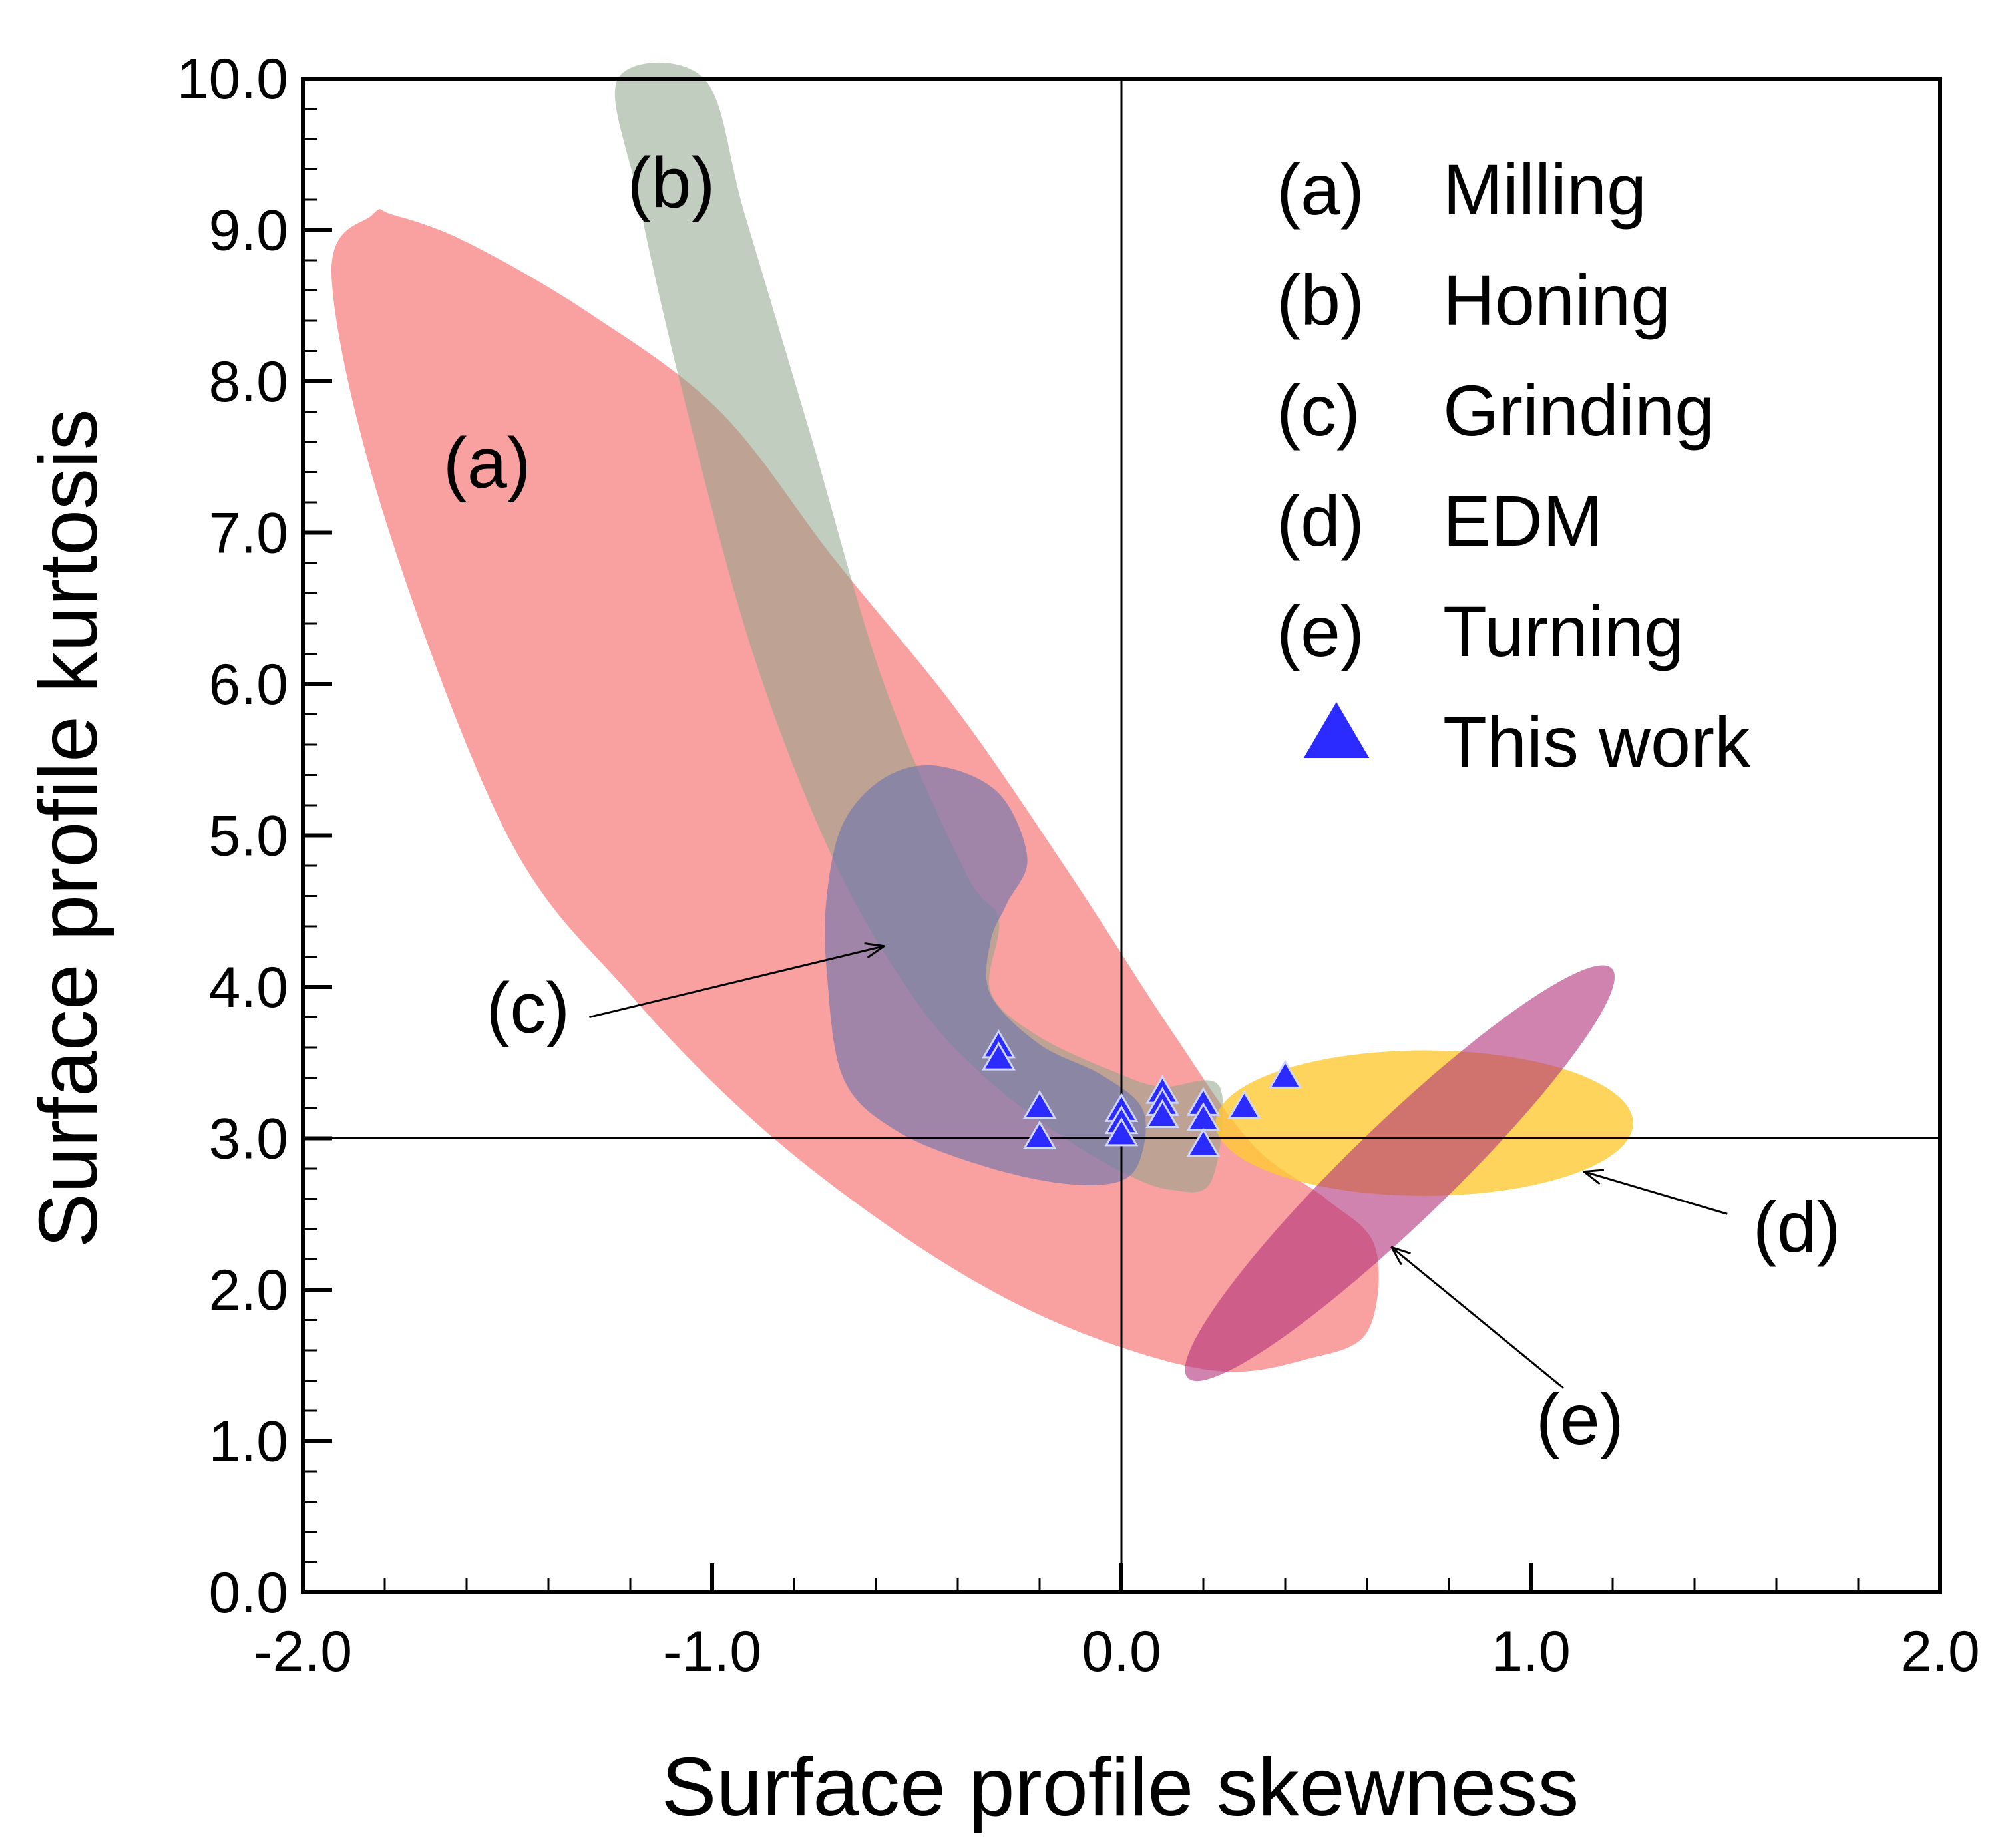 The image size is (2004, 1848). I want to click on legend-item-milling: (a) Milling, so click(1462, 189).